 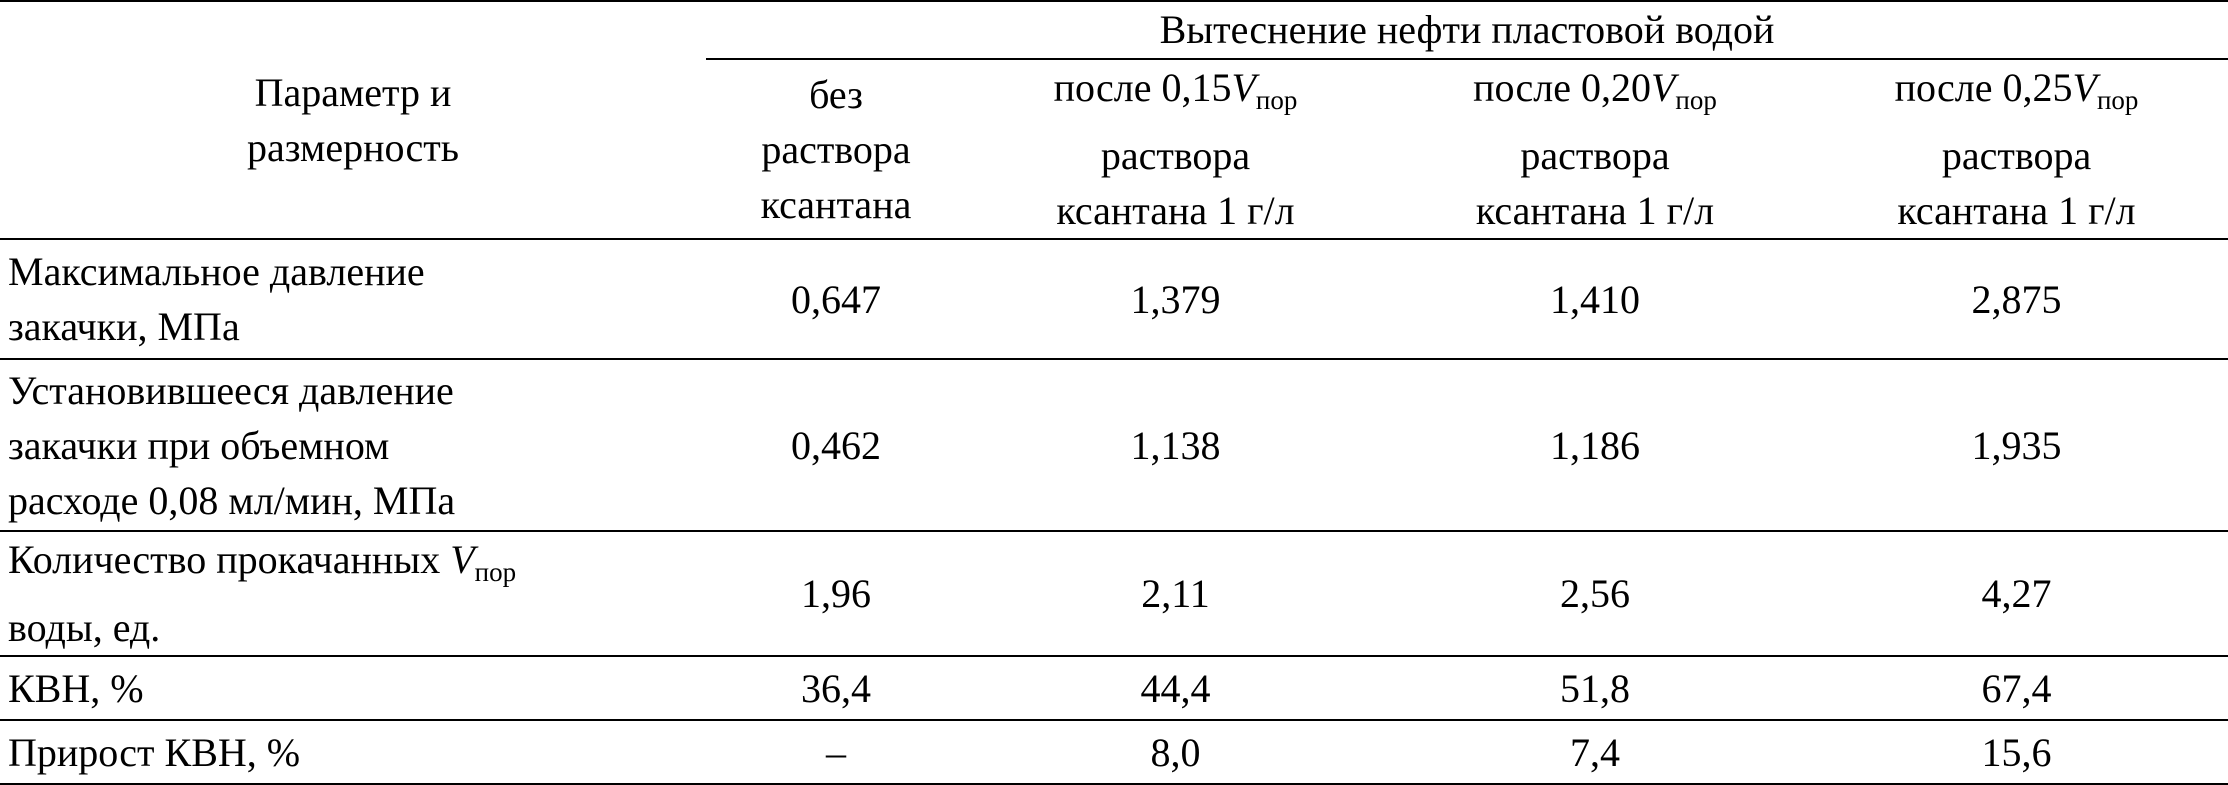 What do you see at coordinates (229, 559) in the screenshot?
I see `text: Количество прокачанных` at bounding box center [229, 559].